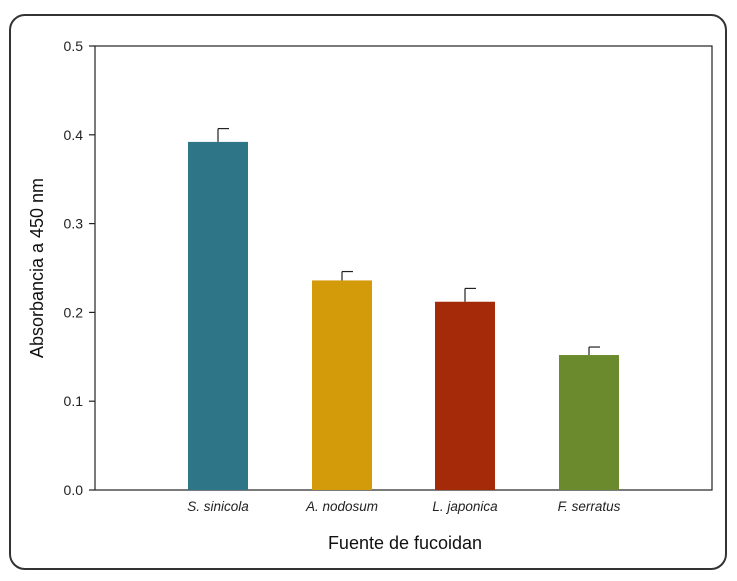 Image resolution: width=737 pixels, height=581 pixels. What do you see at coordinates (74, 401) in the screenshot?
I see `y-tick-label: 0.1` at bounding box center [74, 401].